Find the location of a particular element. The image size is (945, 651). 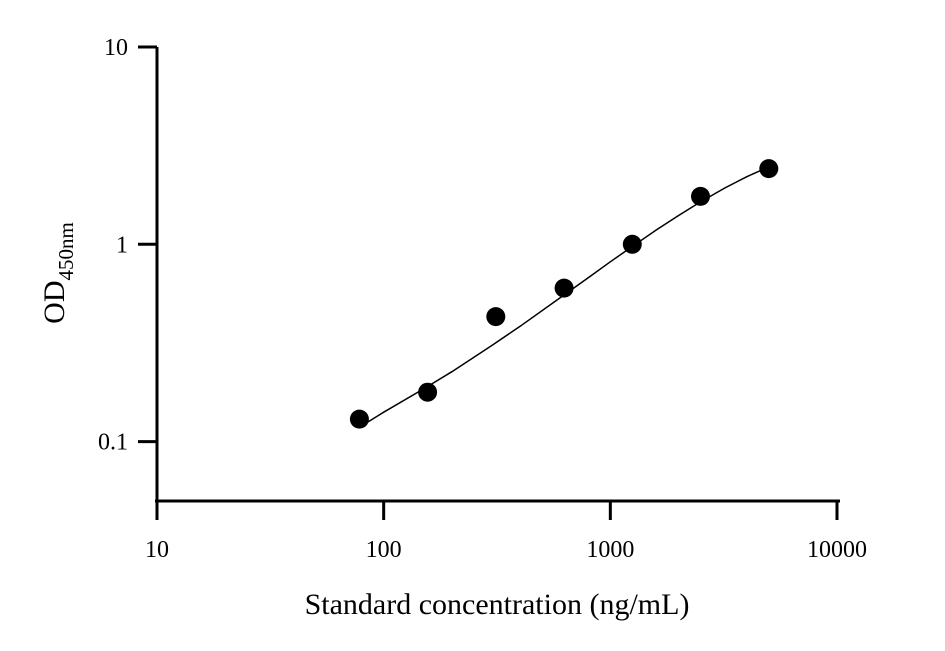

y-axis-label-main: OD is located at coordinates (54, 302).